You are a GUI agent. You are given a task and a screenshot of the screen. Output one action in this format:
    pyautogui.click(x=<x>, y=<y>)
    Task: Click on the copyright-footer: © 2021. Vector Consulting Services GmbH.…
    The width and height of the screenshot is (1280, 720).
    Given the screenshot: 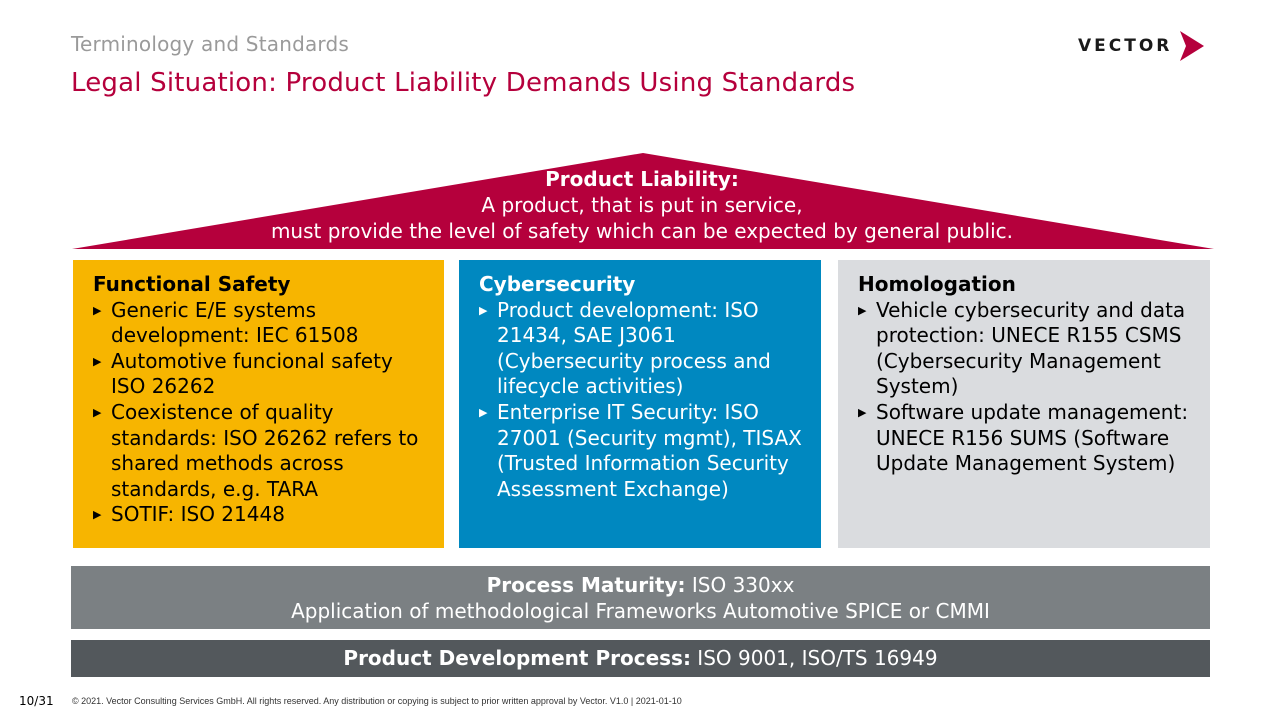 What is the action you would take?
    pyautogui.click(x=377, y=701)
    